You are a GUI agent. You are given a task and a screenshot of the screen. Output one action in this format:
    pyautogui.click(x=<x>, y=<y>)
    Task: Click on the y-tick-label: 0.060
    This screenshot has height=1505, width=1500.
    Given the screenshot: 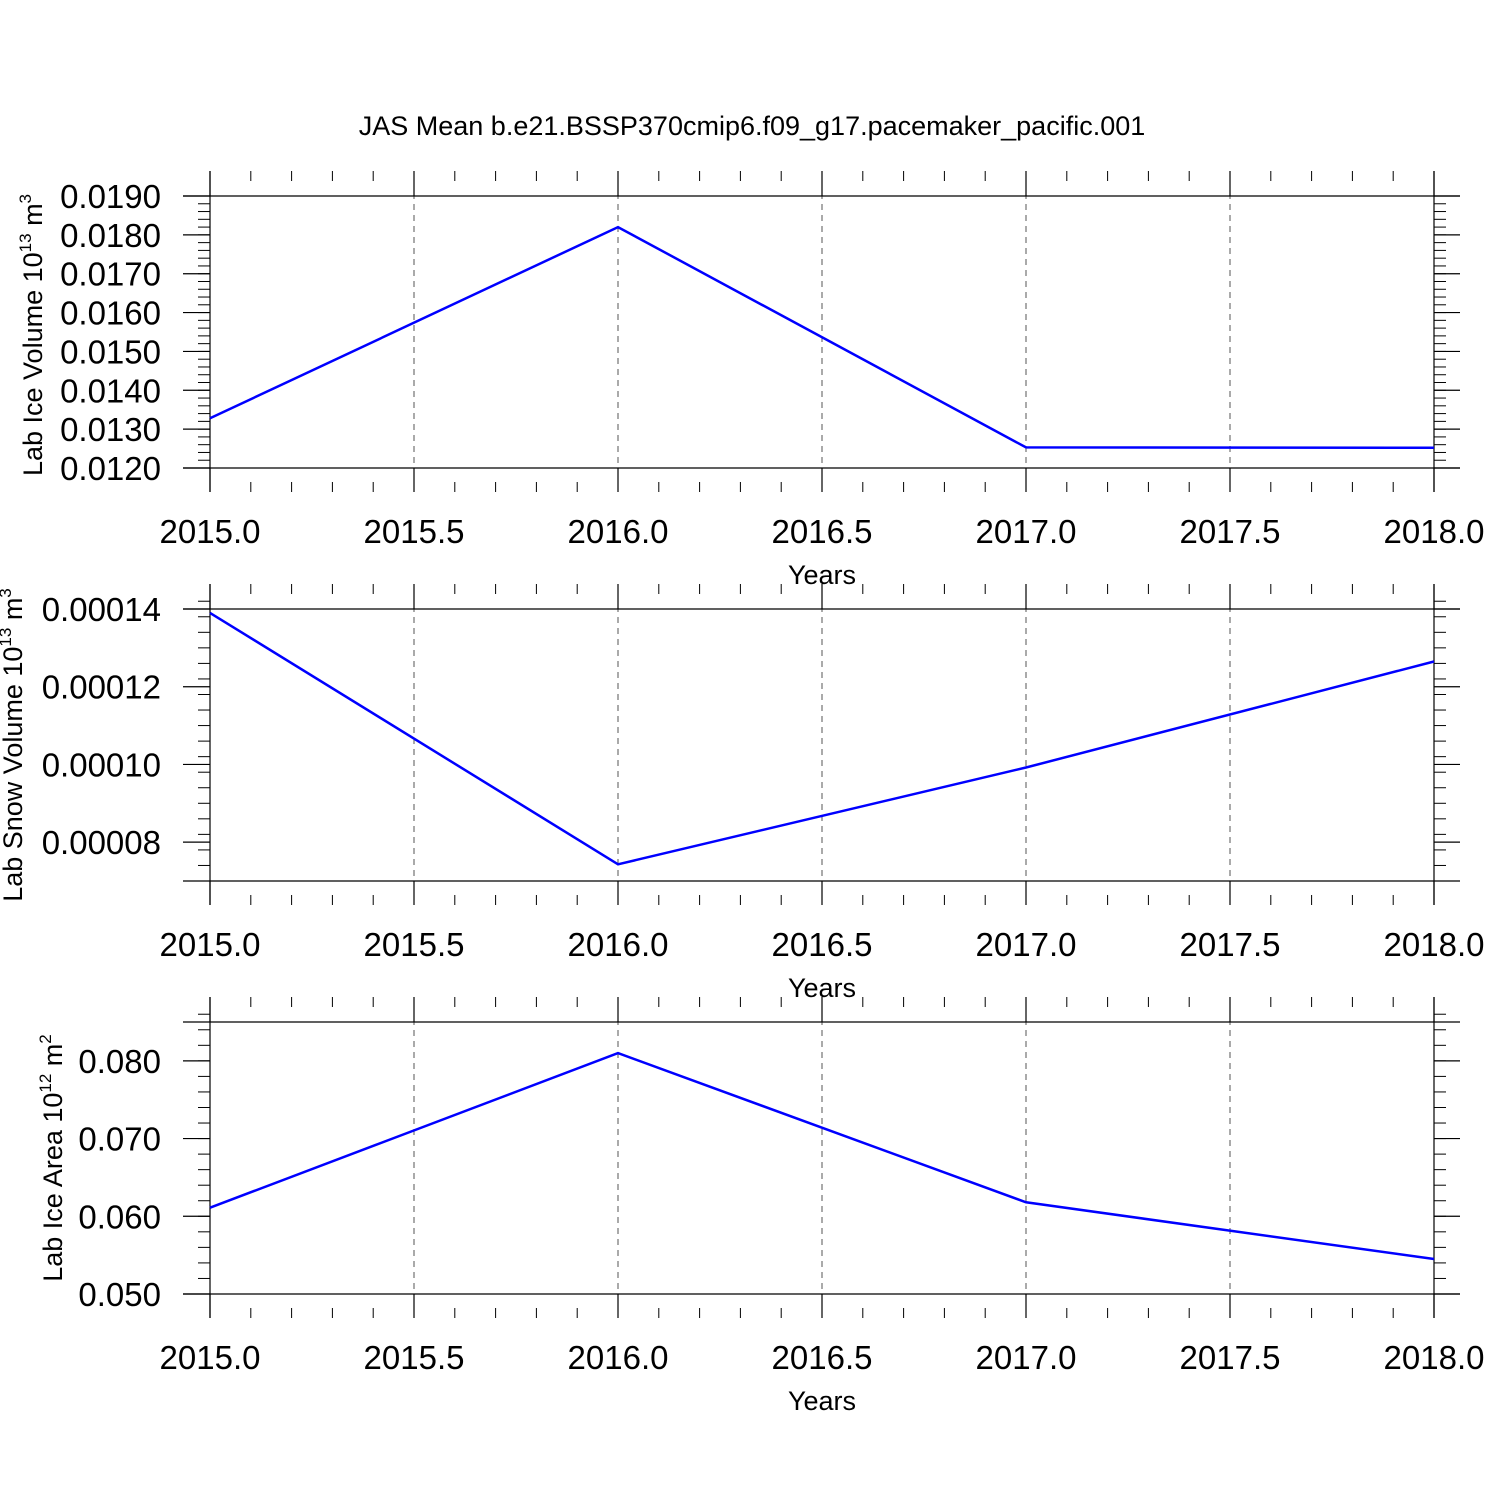 What is the action you would take?
    pyautogui.click(x=119, y=1216)
    